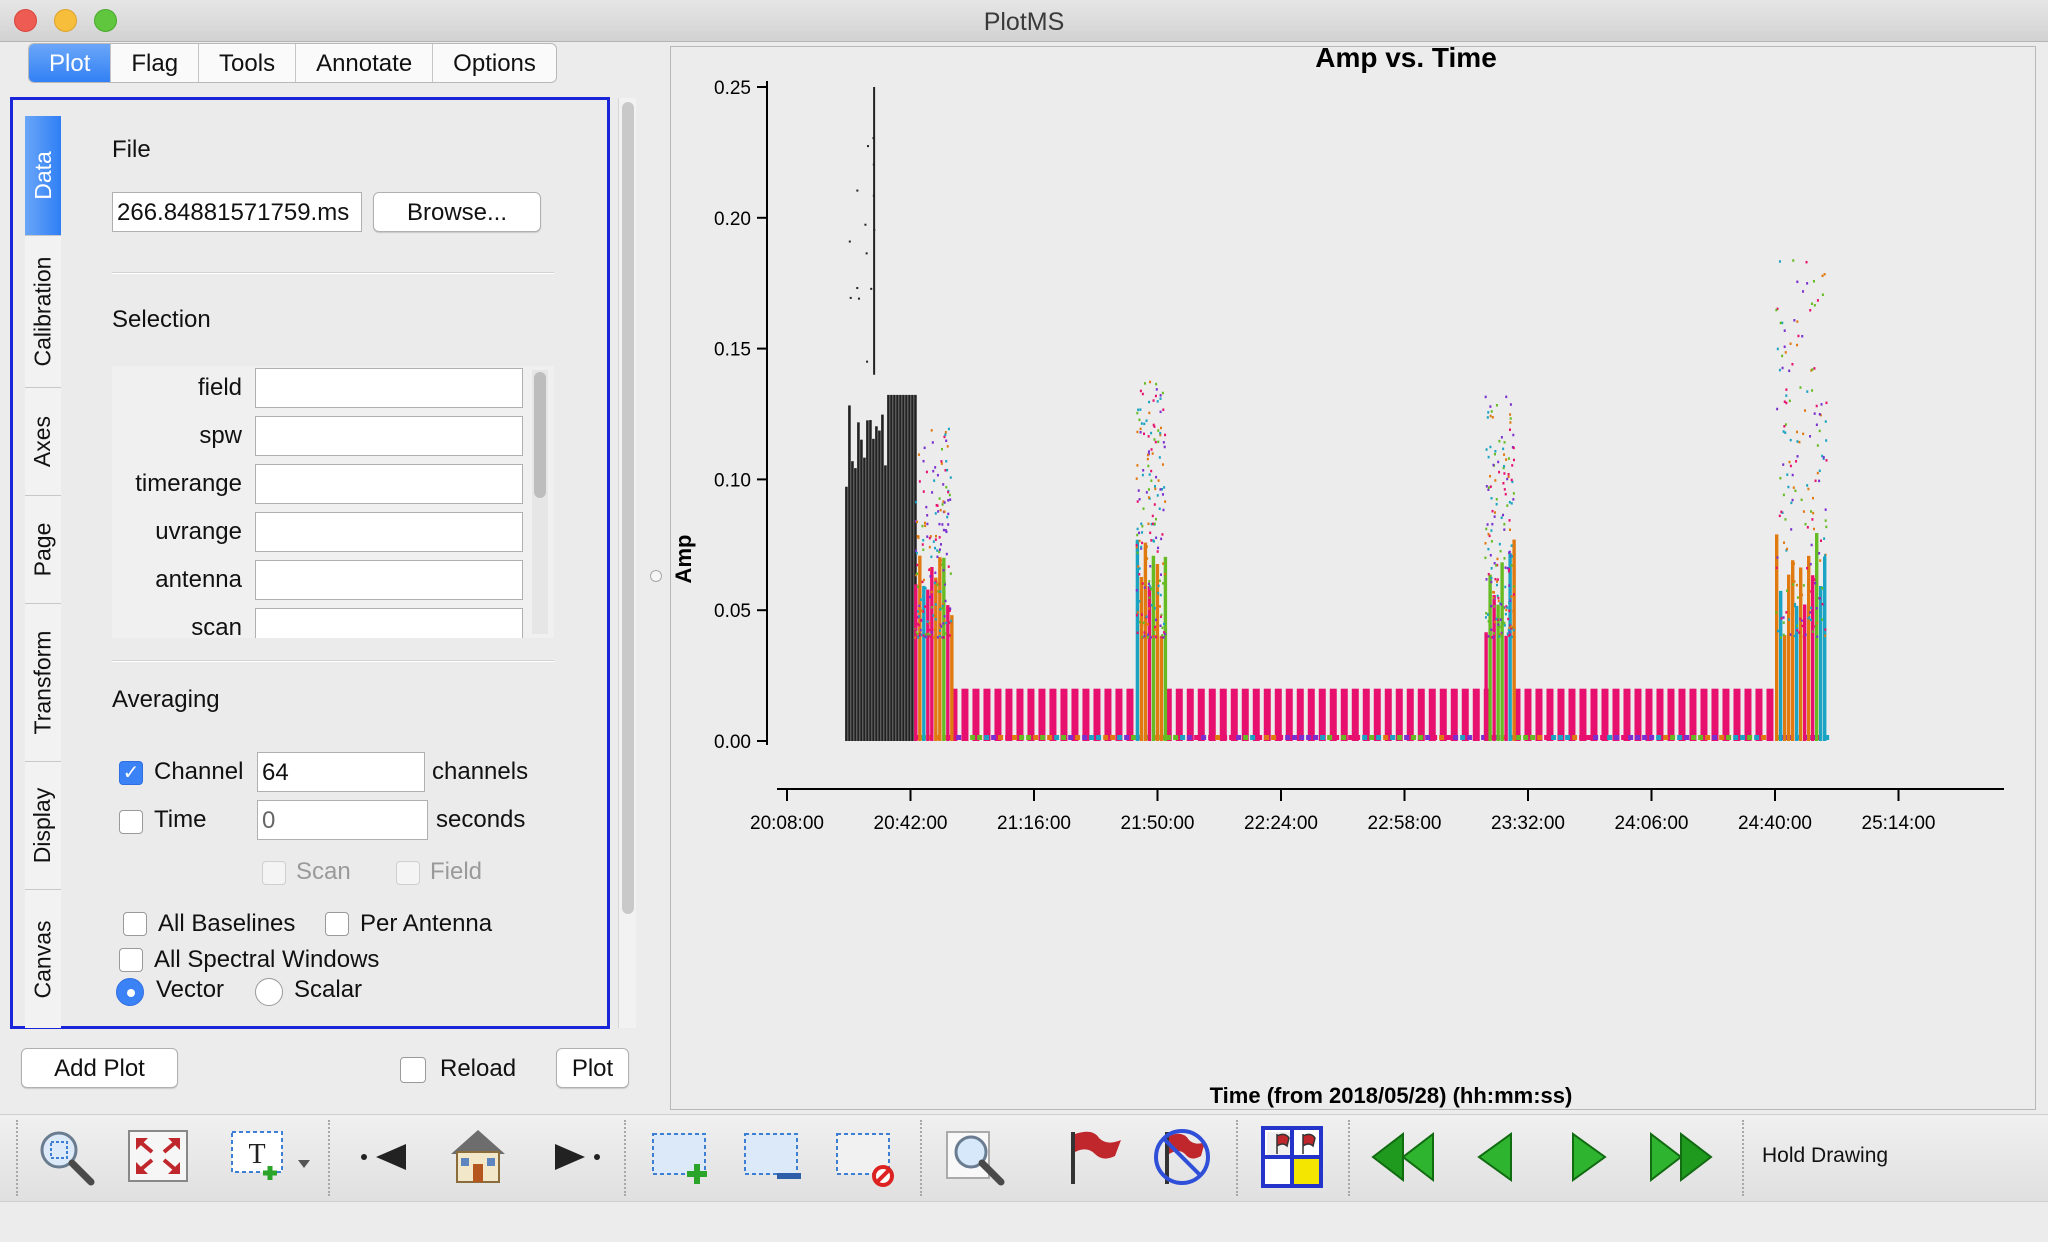 The width and height of the screenshot is (2048, 1242). I want to click on timerange-input, so click(389, 484).